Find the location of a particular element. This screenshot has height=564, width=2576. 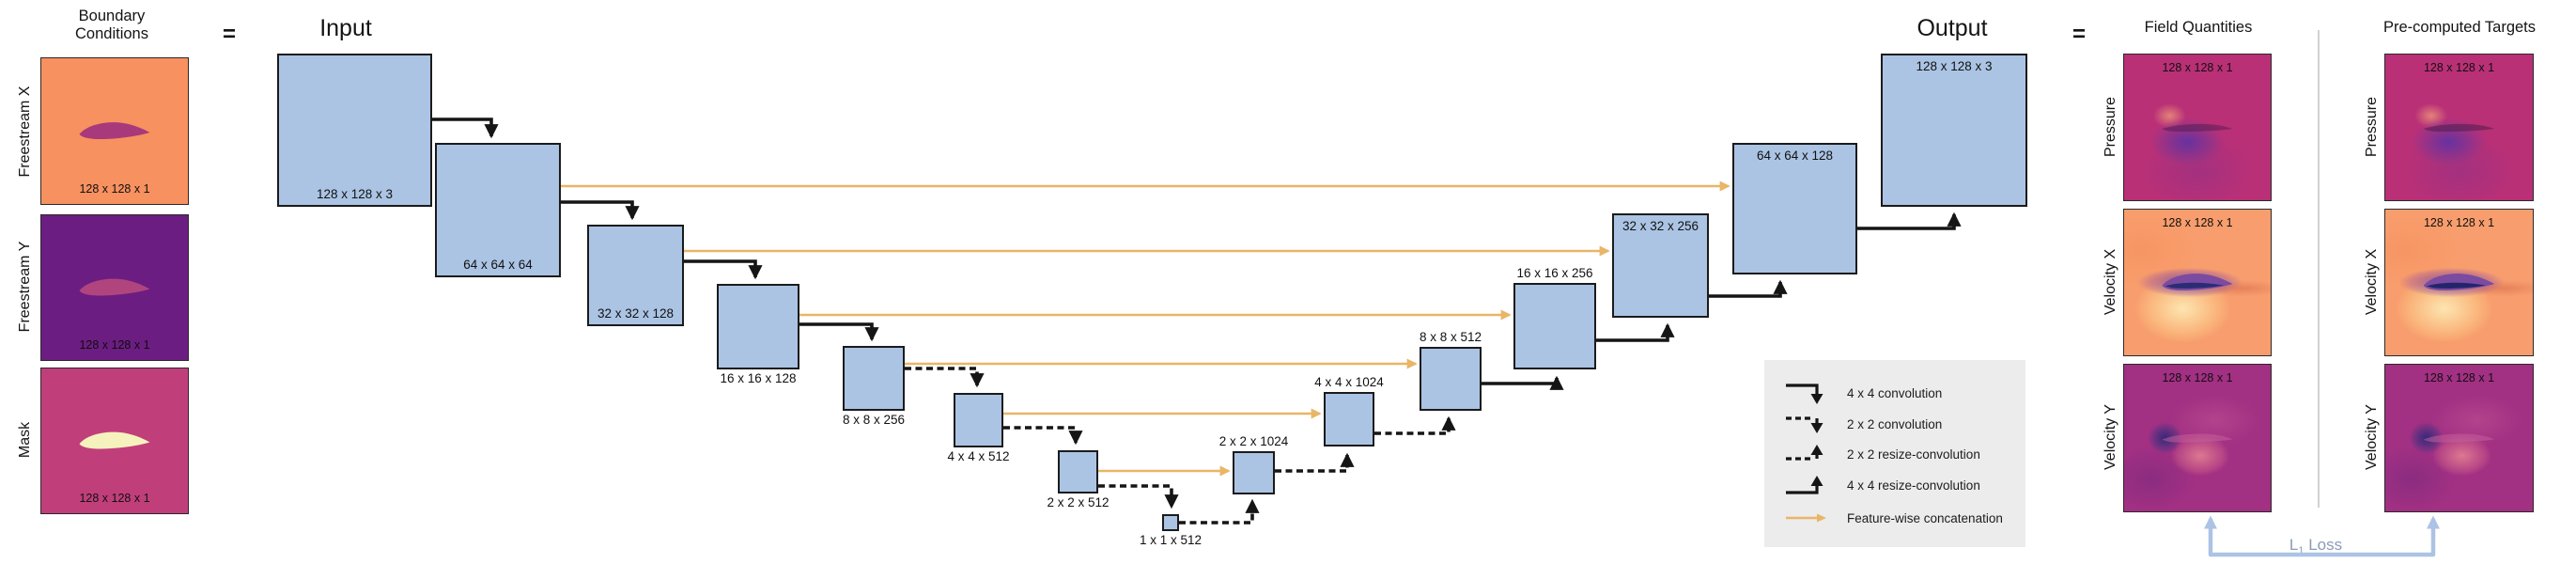

pt-pressure-image: 128 x 128 x 1 is located at coordinates (2459, 127).